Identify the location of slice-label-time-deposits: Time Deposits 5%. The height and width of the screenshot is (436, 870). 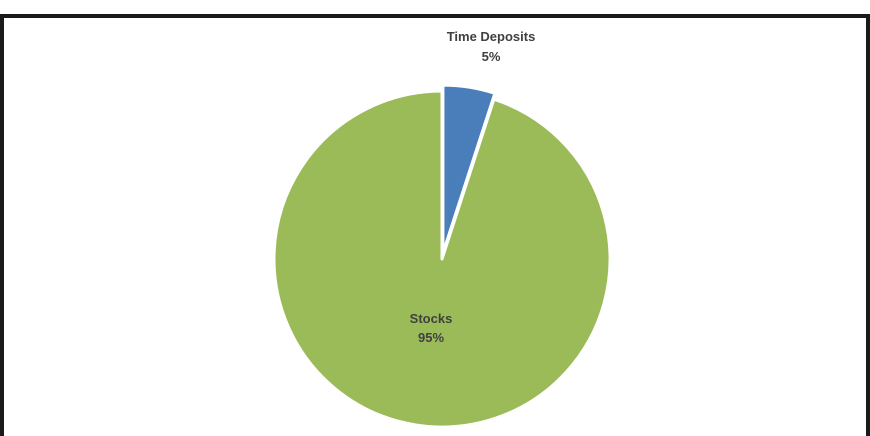
(491, 46).